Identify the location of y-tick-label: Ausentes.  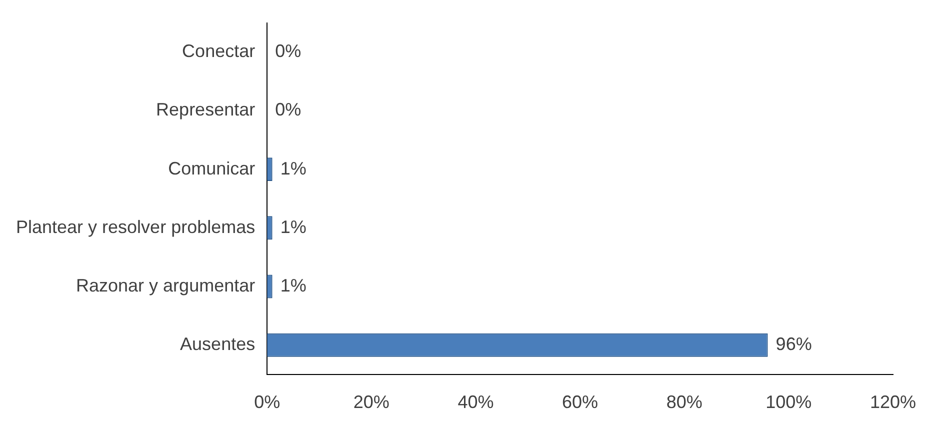
(218, 344).